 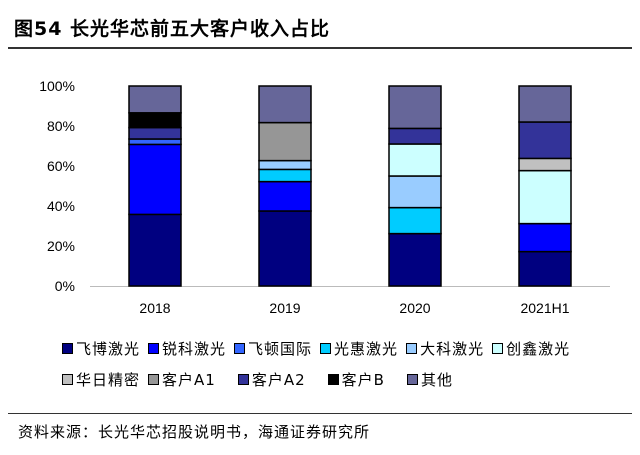 I want to click on legend-item: 其他, so click(x=429, y=379).